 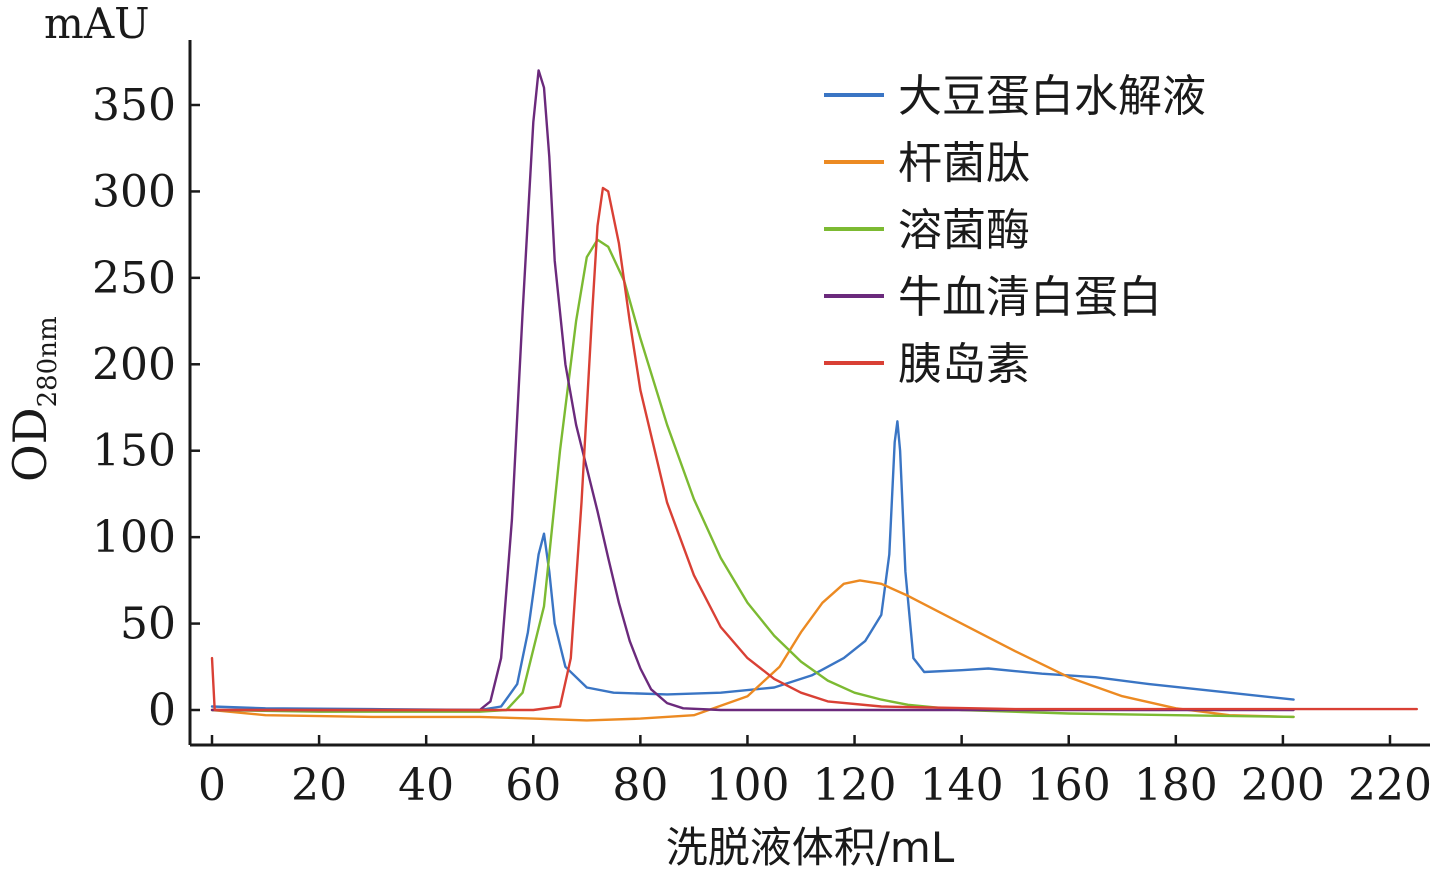 I want to click on x-tick-label: 100, so click(x=747, y=785).